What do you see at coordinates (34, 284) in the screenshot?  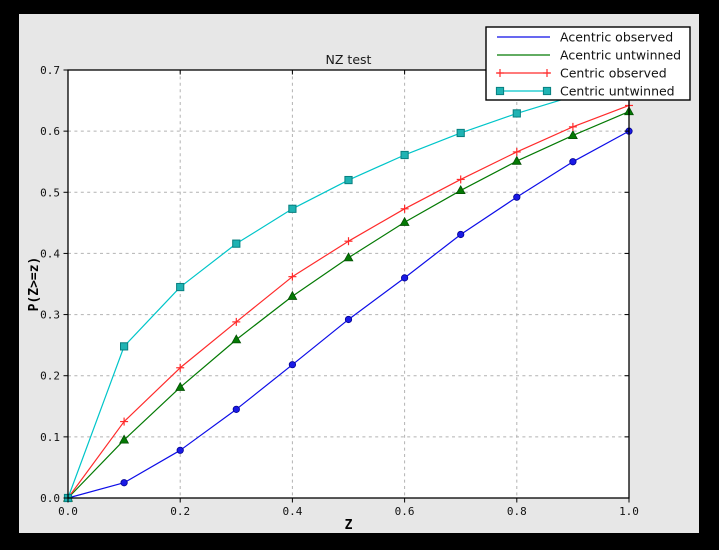 I see `y-axis-label: P(Z>=z)` at bounding box center [34, 284].